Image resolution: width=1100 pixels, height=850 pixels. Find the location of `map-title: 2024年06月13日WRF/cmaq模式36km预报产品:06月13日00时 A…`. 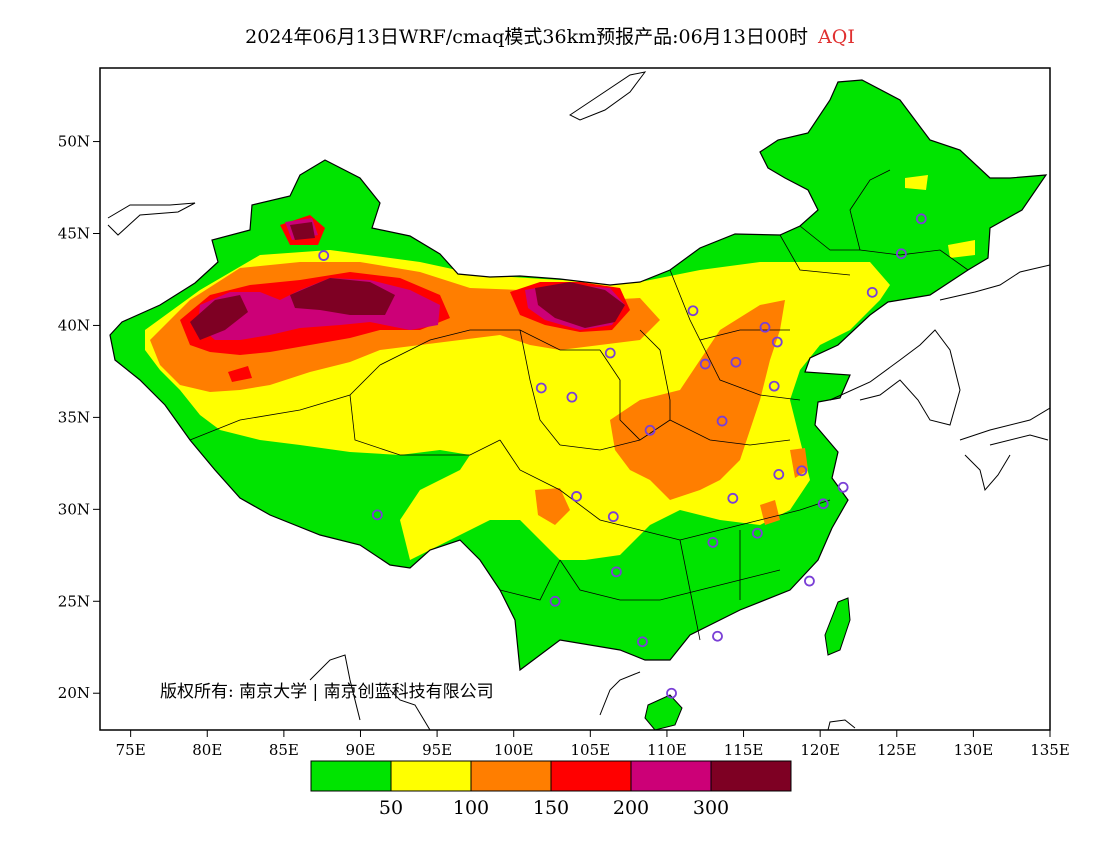

map-title: 2024年06月13日WRF/cmaq模式36km预报产品:06月13日00时 A… is located at coordinates (550, 35).